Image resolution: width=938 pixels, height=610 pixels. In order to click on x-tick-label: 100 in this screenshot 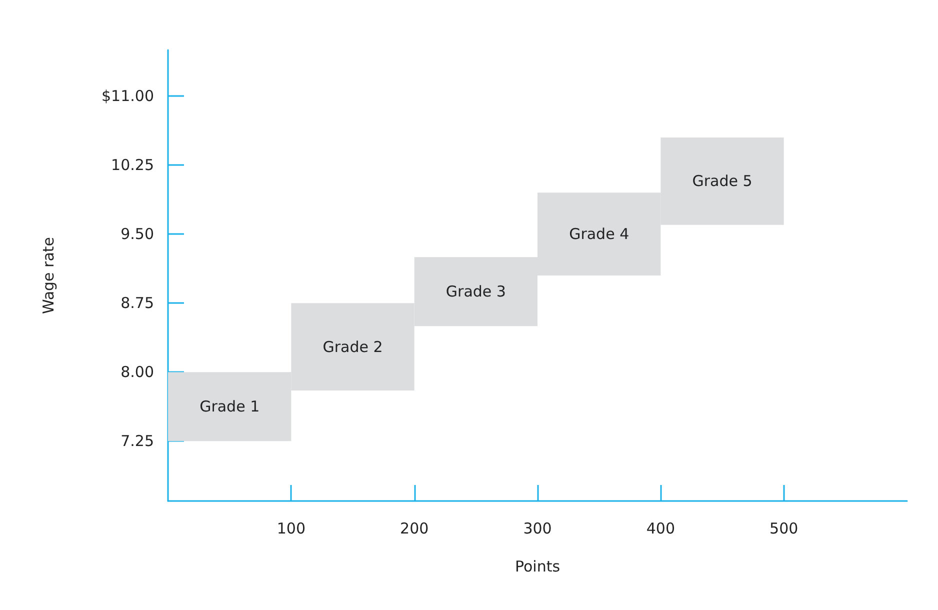, I will do `click(291, 529)`.